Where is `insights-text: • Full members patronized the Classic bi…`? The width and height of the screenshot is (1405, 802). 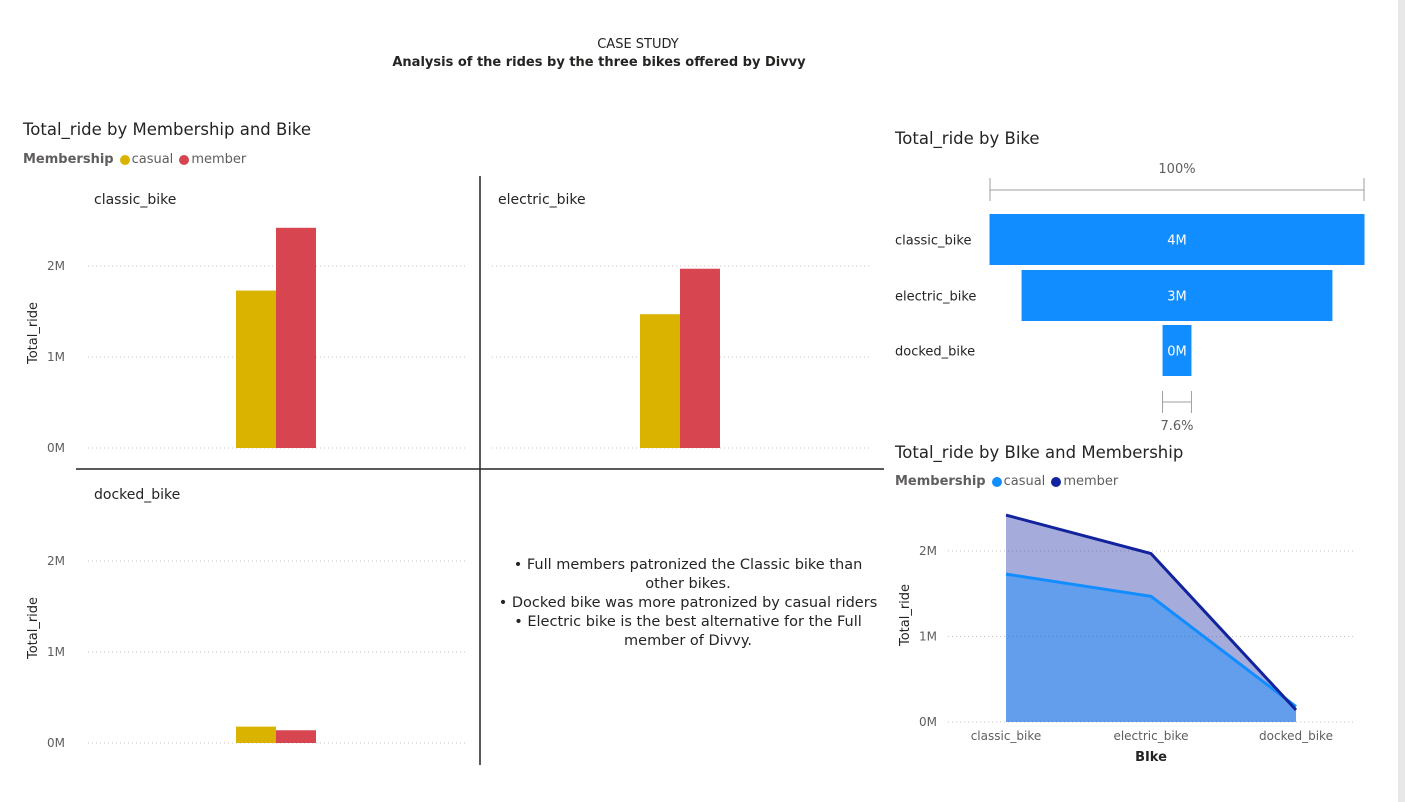
insights-text: • Full members patronized the Classic bi… is located at coordinates (688, 603).